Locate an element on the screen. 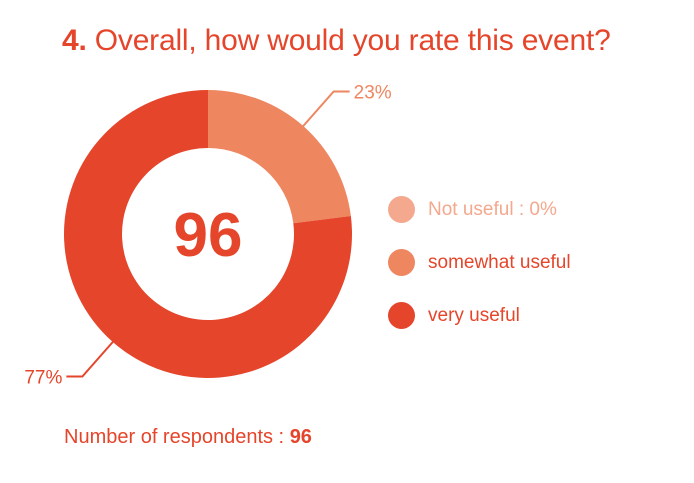 The height and width of the screenshot is (483, 694). legend-item: very useful is located at coordinates (479, 315).